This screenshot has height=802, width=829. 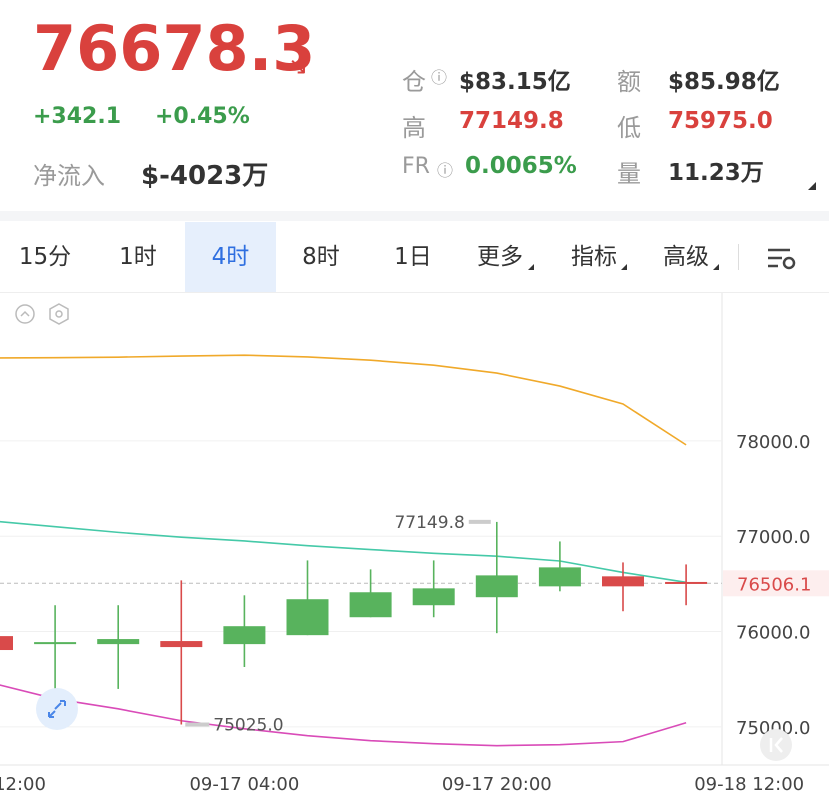 What do you see at coordinates (629, 82) in the screenshot?
I see `stat-label: 额` at bounding box center [629, 82].